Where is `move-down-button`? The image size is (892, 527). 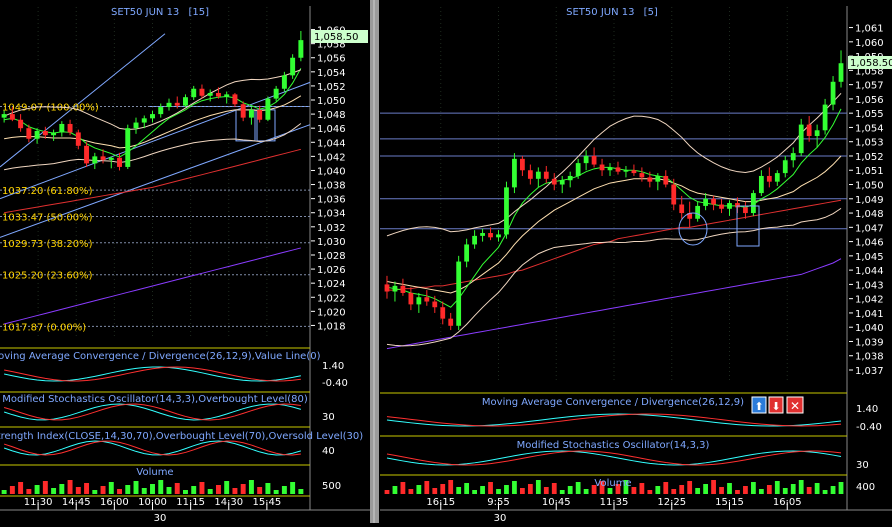
move-down-button is located at coordinates (776, 405).